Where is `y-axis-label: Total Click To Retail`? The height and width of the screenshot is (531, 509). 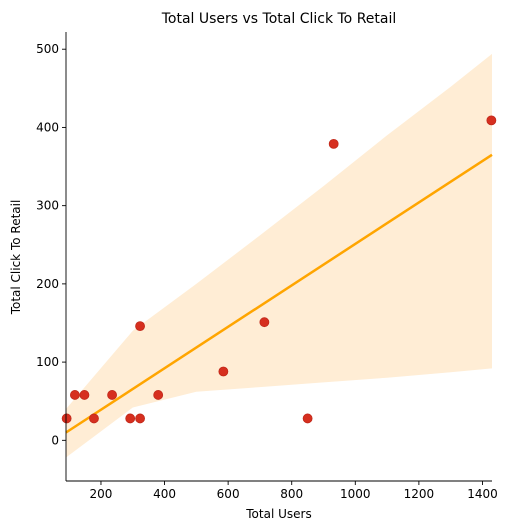
y-axis-label: Total Click To Retail is located at coordinates (16, 258).